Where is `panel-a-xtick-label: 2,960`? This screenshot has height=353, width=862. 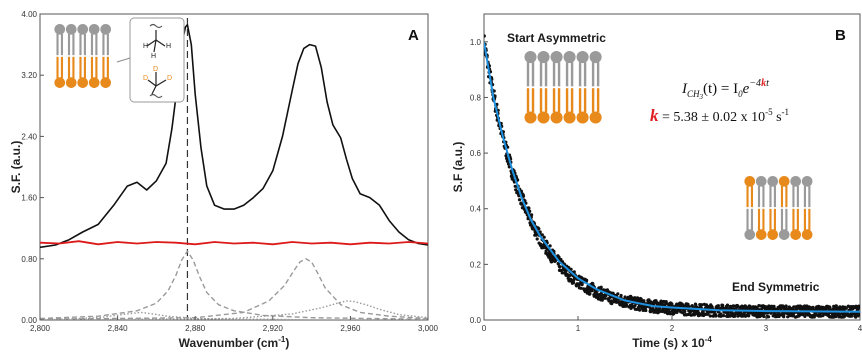 panel-a-xtick-label: 2,960 is located at coordinates (350, 328).